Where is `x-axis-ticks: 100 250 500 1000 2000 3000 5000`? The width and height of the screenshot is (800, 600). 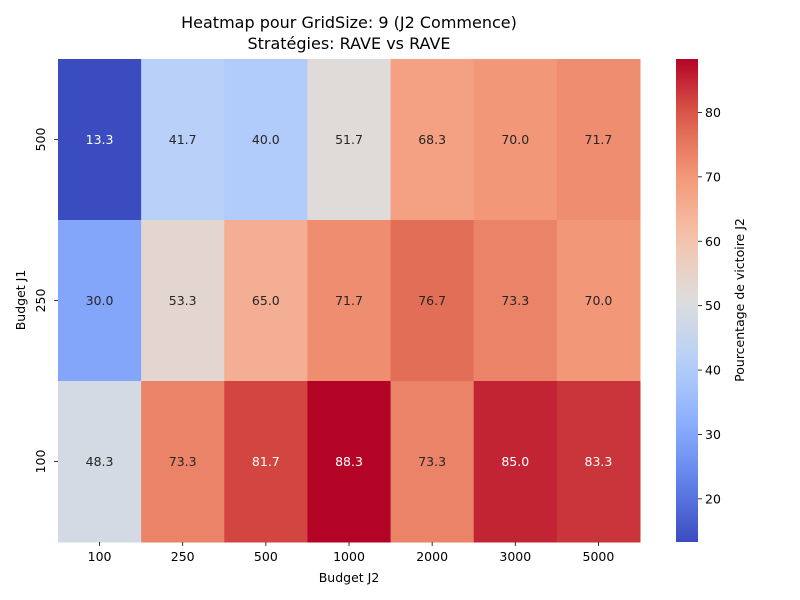
x-axis-ticks: 100 250 500 1000 2000 3000 5000 is located at coordinates (351, 553).